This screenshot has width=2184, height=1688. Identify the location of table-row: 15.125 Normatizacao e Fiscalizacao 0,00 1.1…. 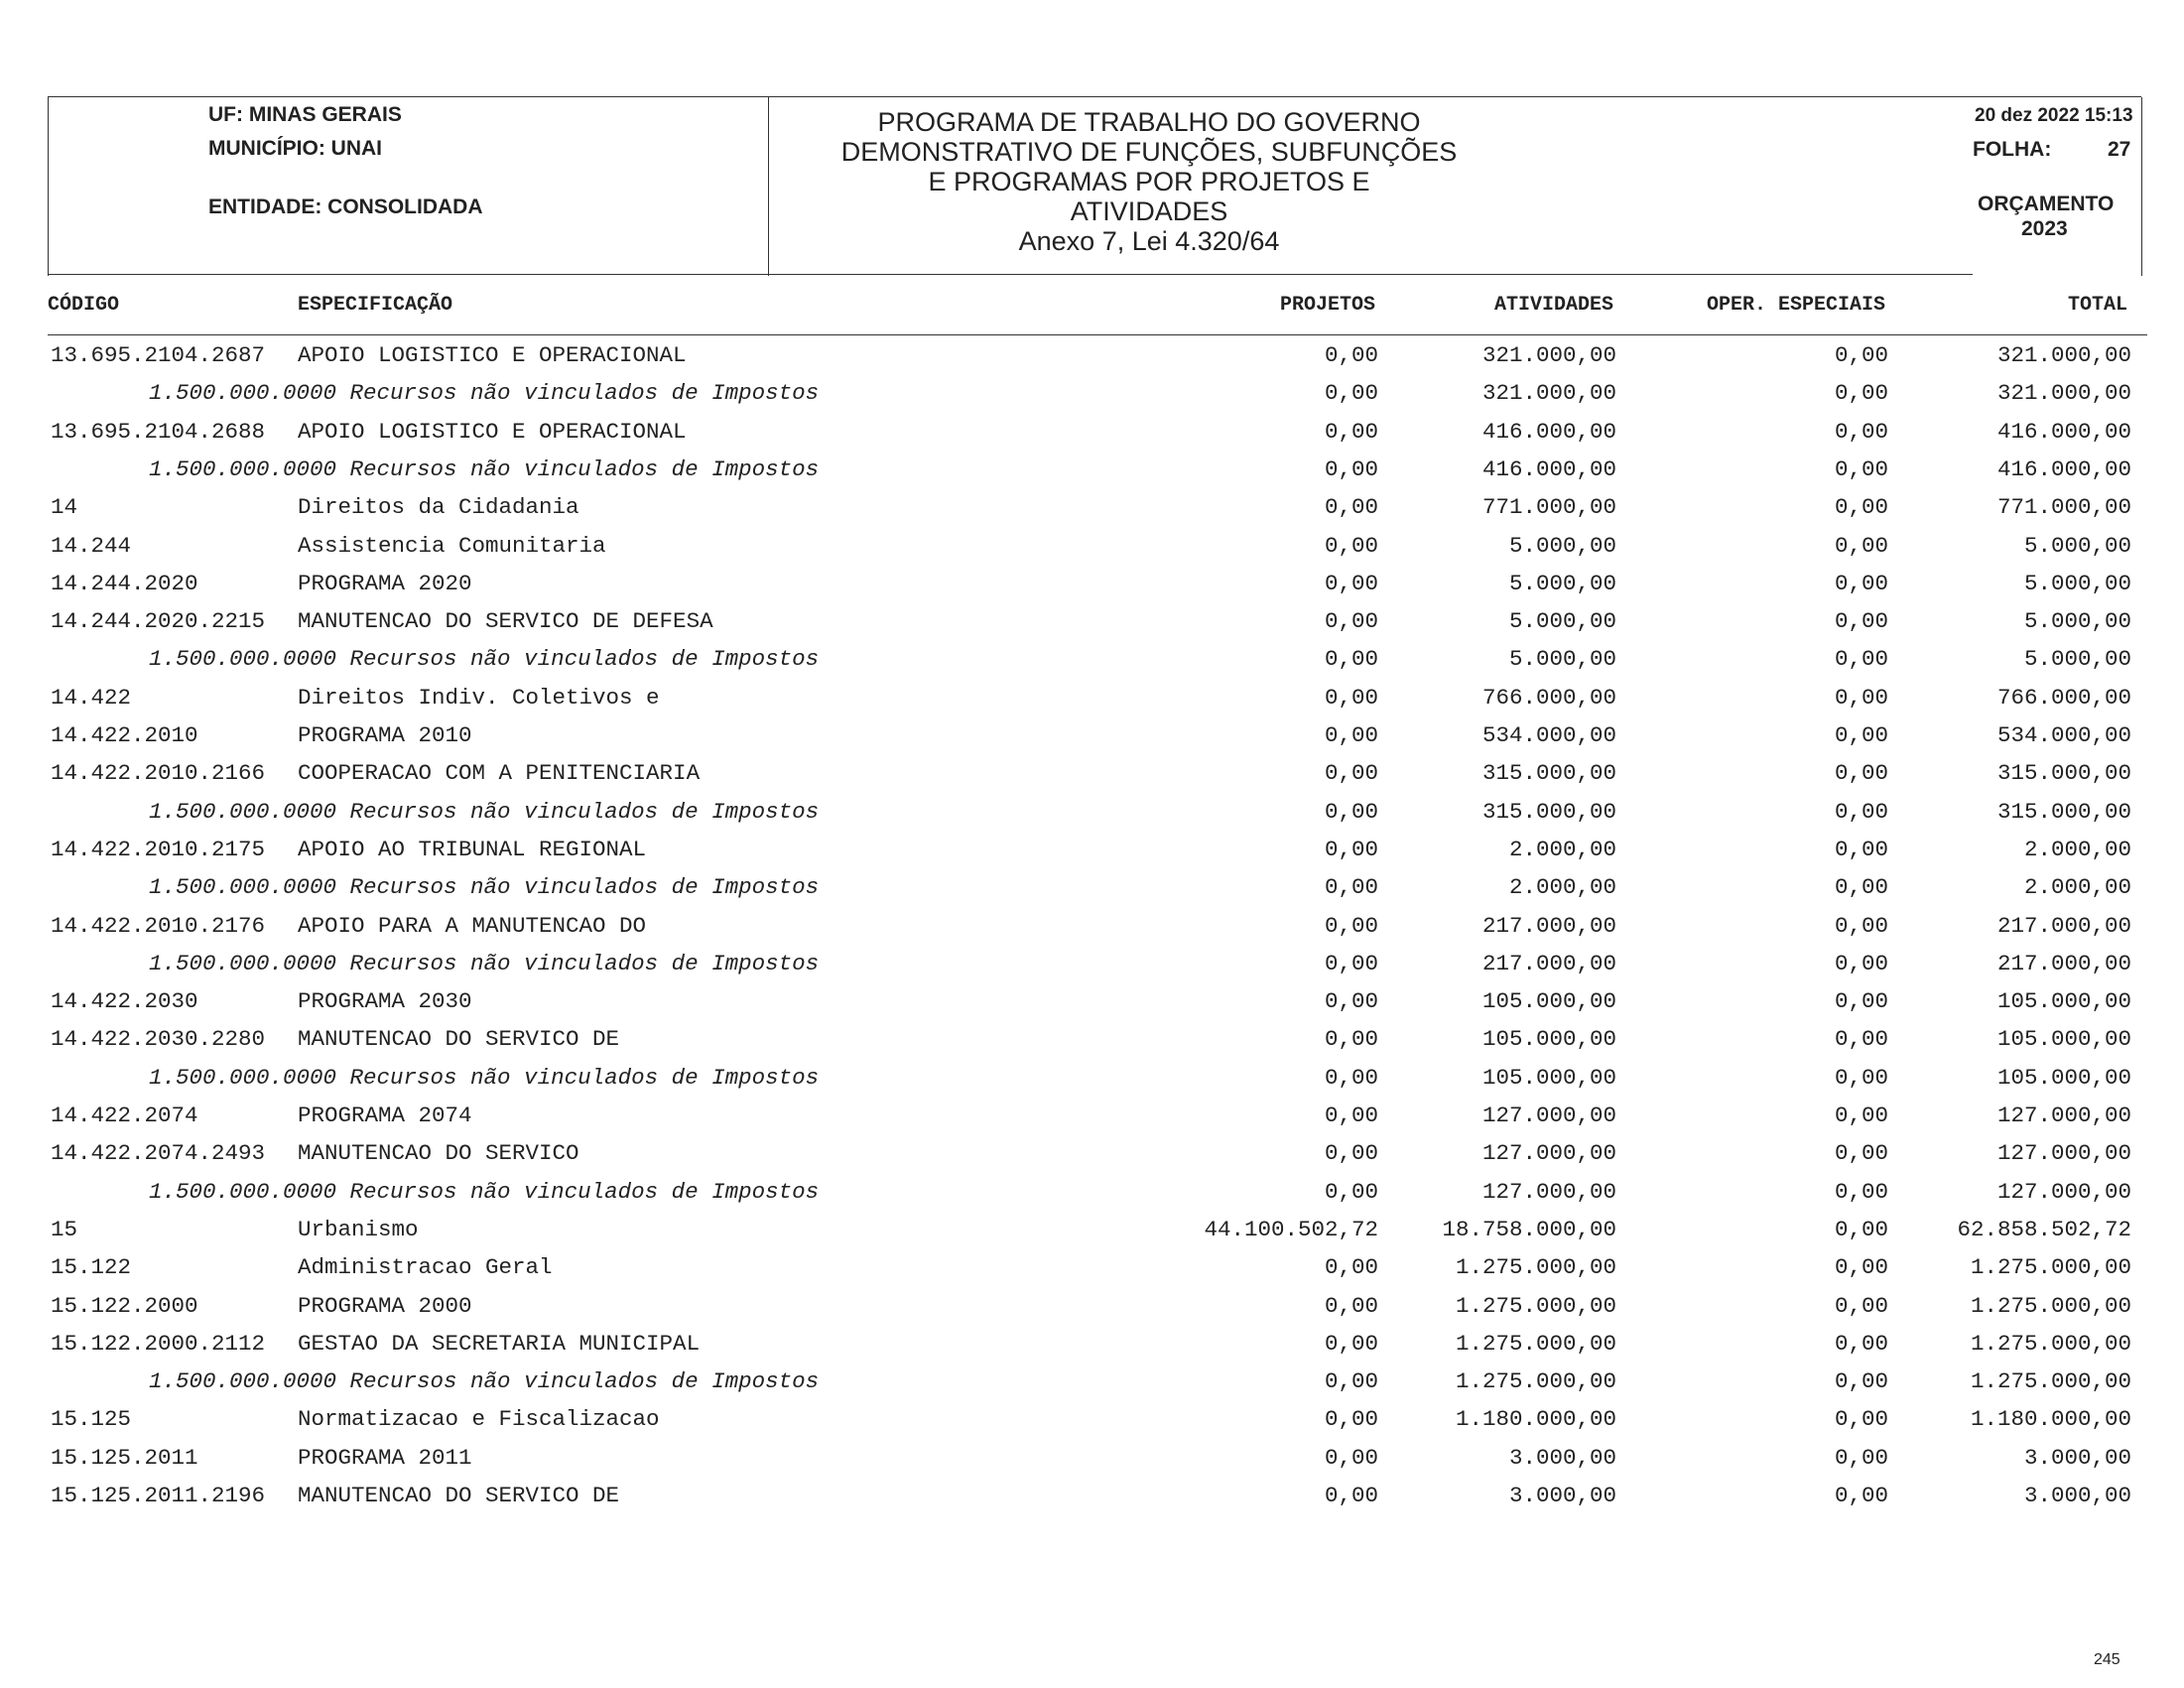
(1092, 1425).